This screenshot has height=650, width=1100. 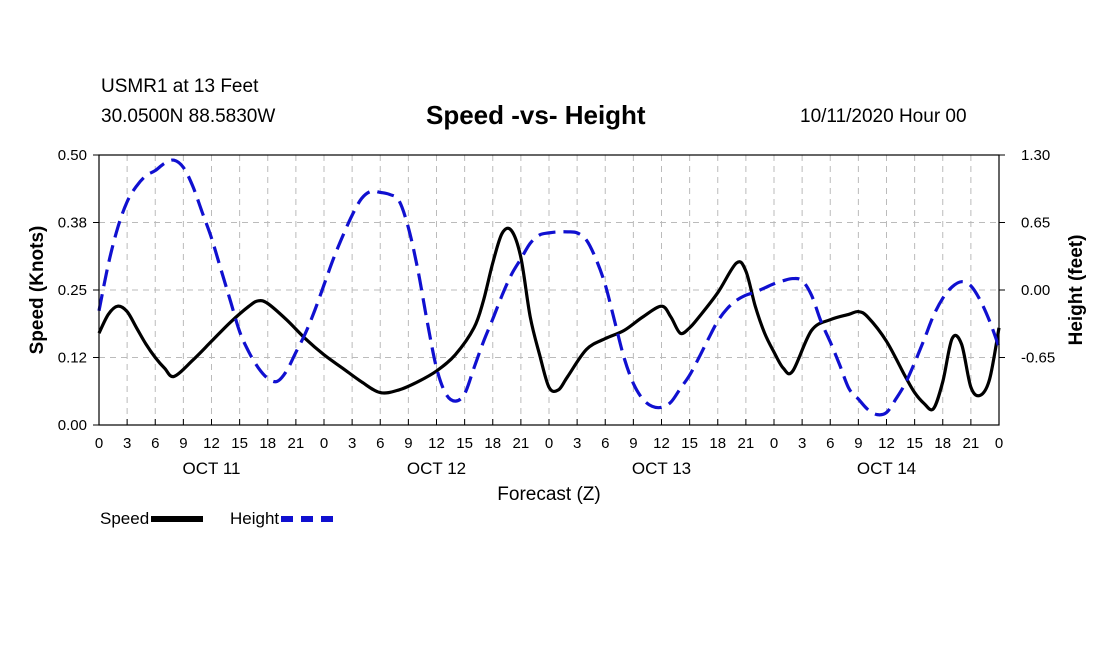 I want to click on y-tick-label: 0.12, so click(x=72, y=358).